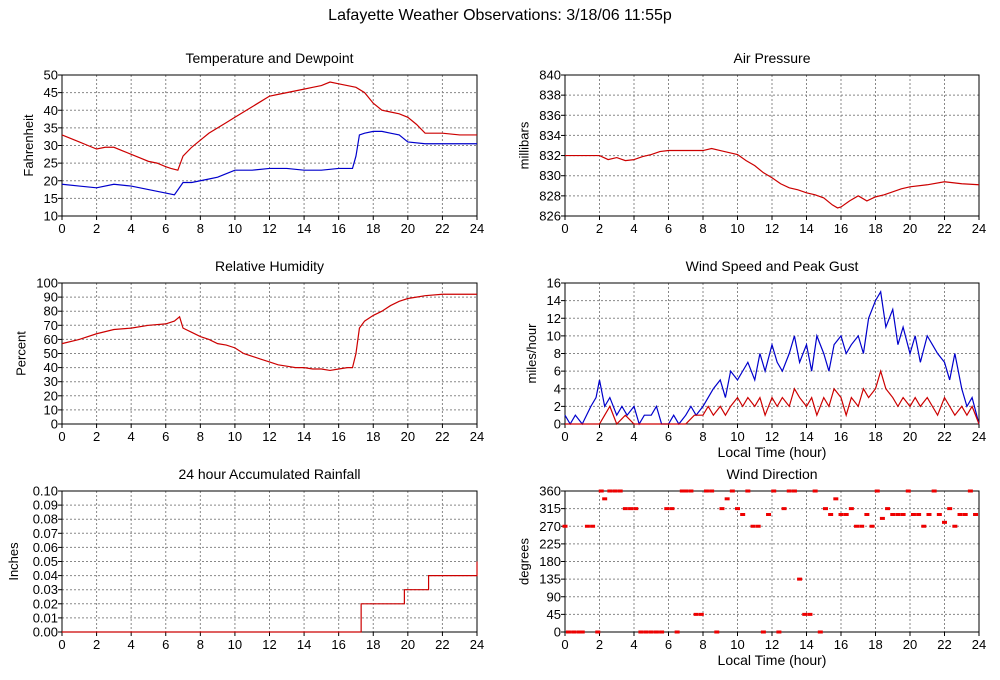 Image resolution: width=1000 pixels, height=680 pixels. What do you see at coordinates (550, 508) in the screenshot?
I see `y-tick-label: 315` at bounding box center [550, 508].